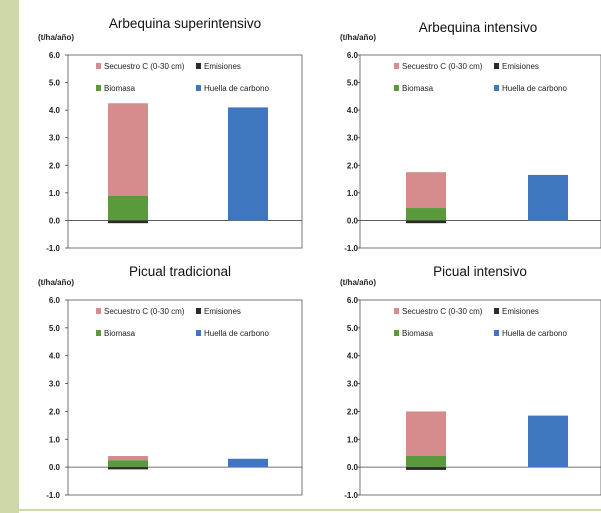 This screenshot has width=601, height=513. Describe the element at coordinates (185, 151) in the screenshot. I see `plot-frame` at that location.